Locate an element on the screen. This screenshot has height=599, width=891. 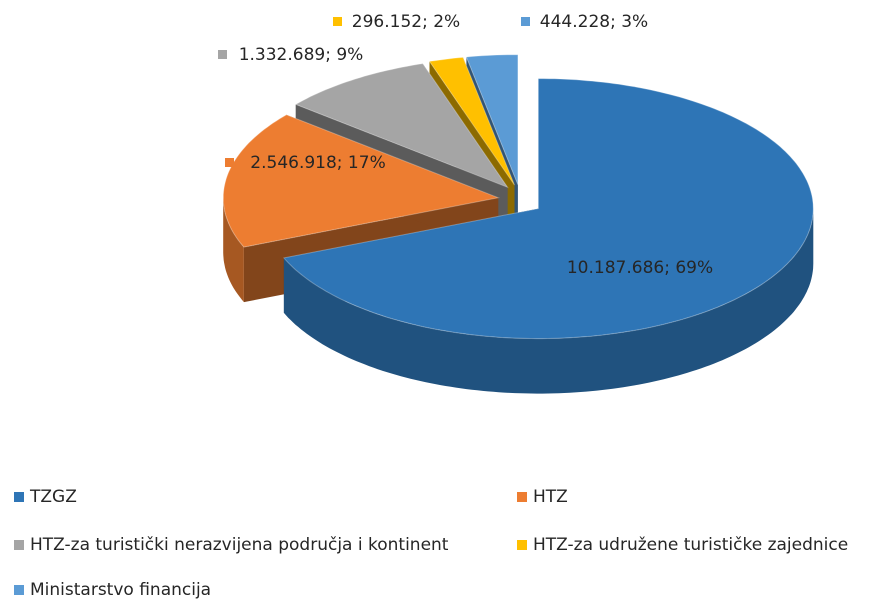
legend-label: TZGZ is located at coordinates (53, 497).